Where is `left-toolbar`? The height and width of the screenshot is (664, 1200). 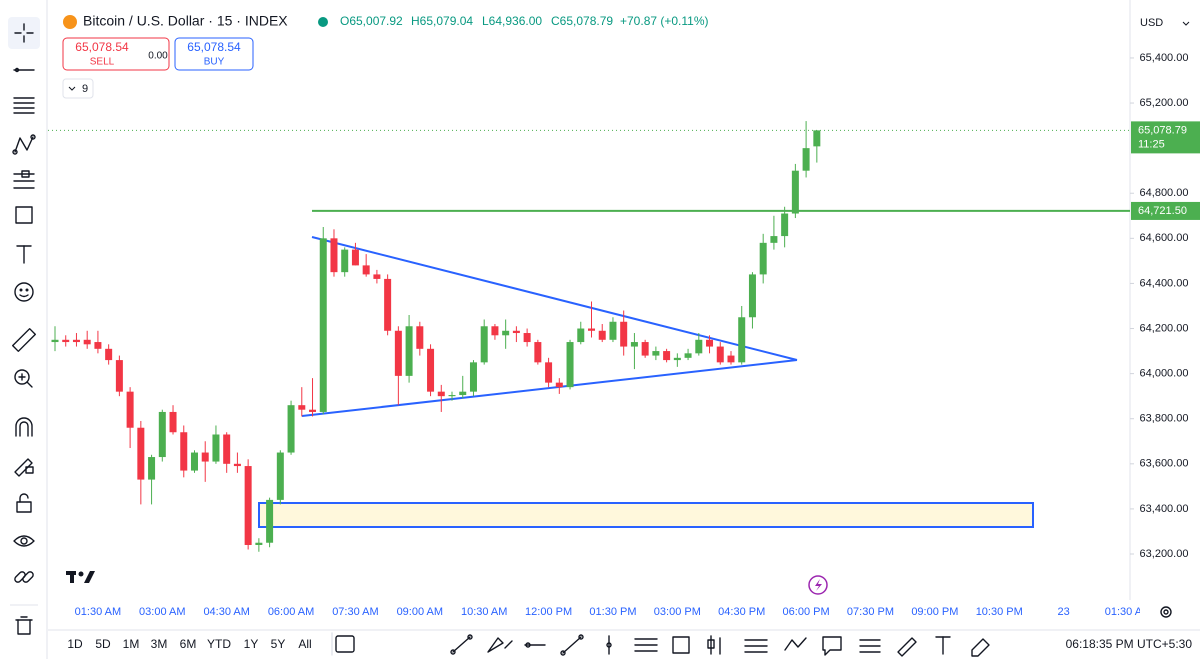
left-toolbar is located at coordinates (28, 329).